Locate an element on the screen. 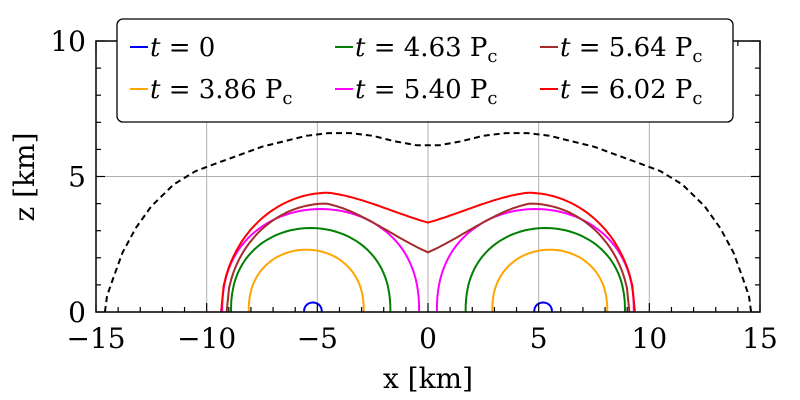  y-axis-label: z [km] is located at coordinates (24, 176).